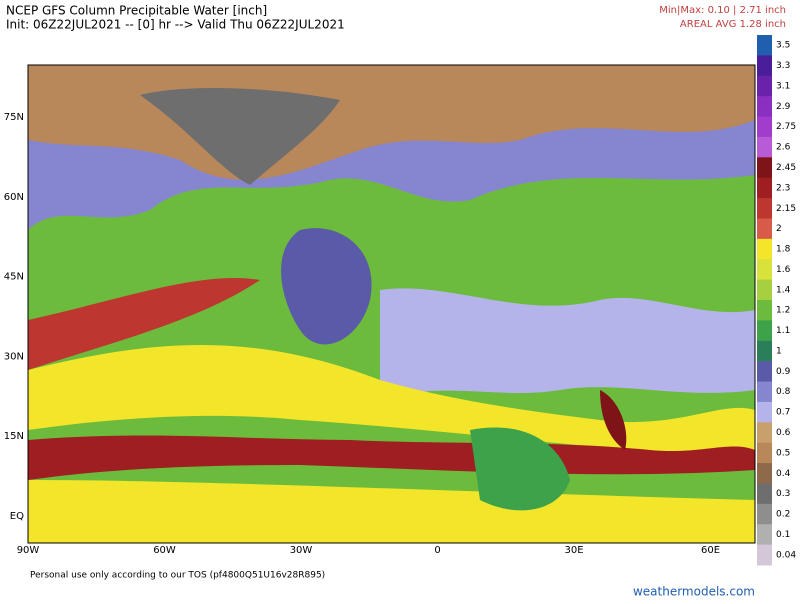 This screenshot has height=604, width=800. What do you see at coordinates (783, 107) in the screenshot?
I see `colorbar-label: 2.9` at bounding box center [783, 107].